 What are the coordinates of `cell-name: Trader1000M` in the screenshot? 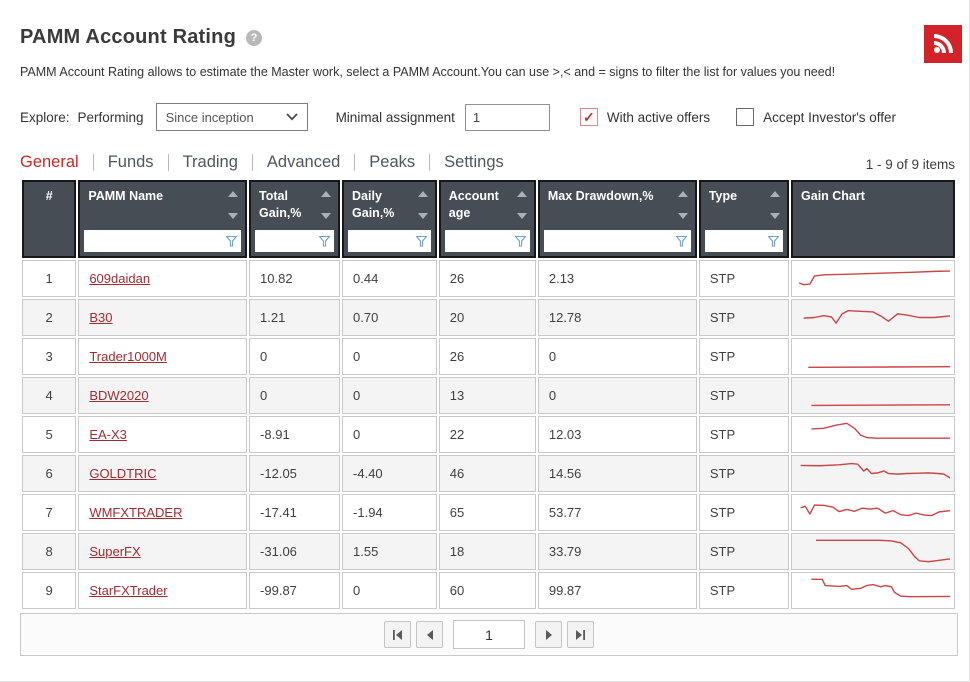 It's located at (163, 356).